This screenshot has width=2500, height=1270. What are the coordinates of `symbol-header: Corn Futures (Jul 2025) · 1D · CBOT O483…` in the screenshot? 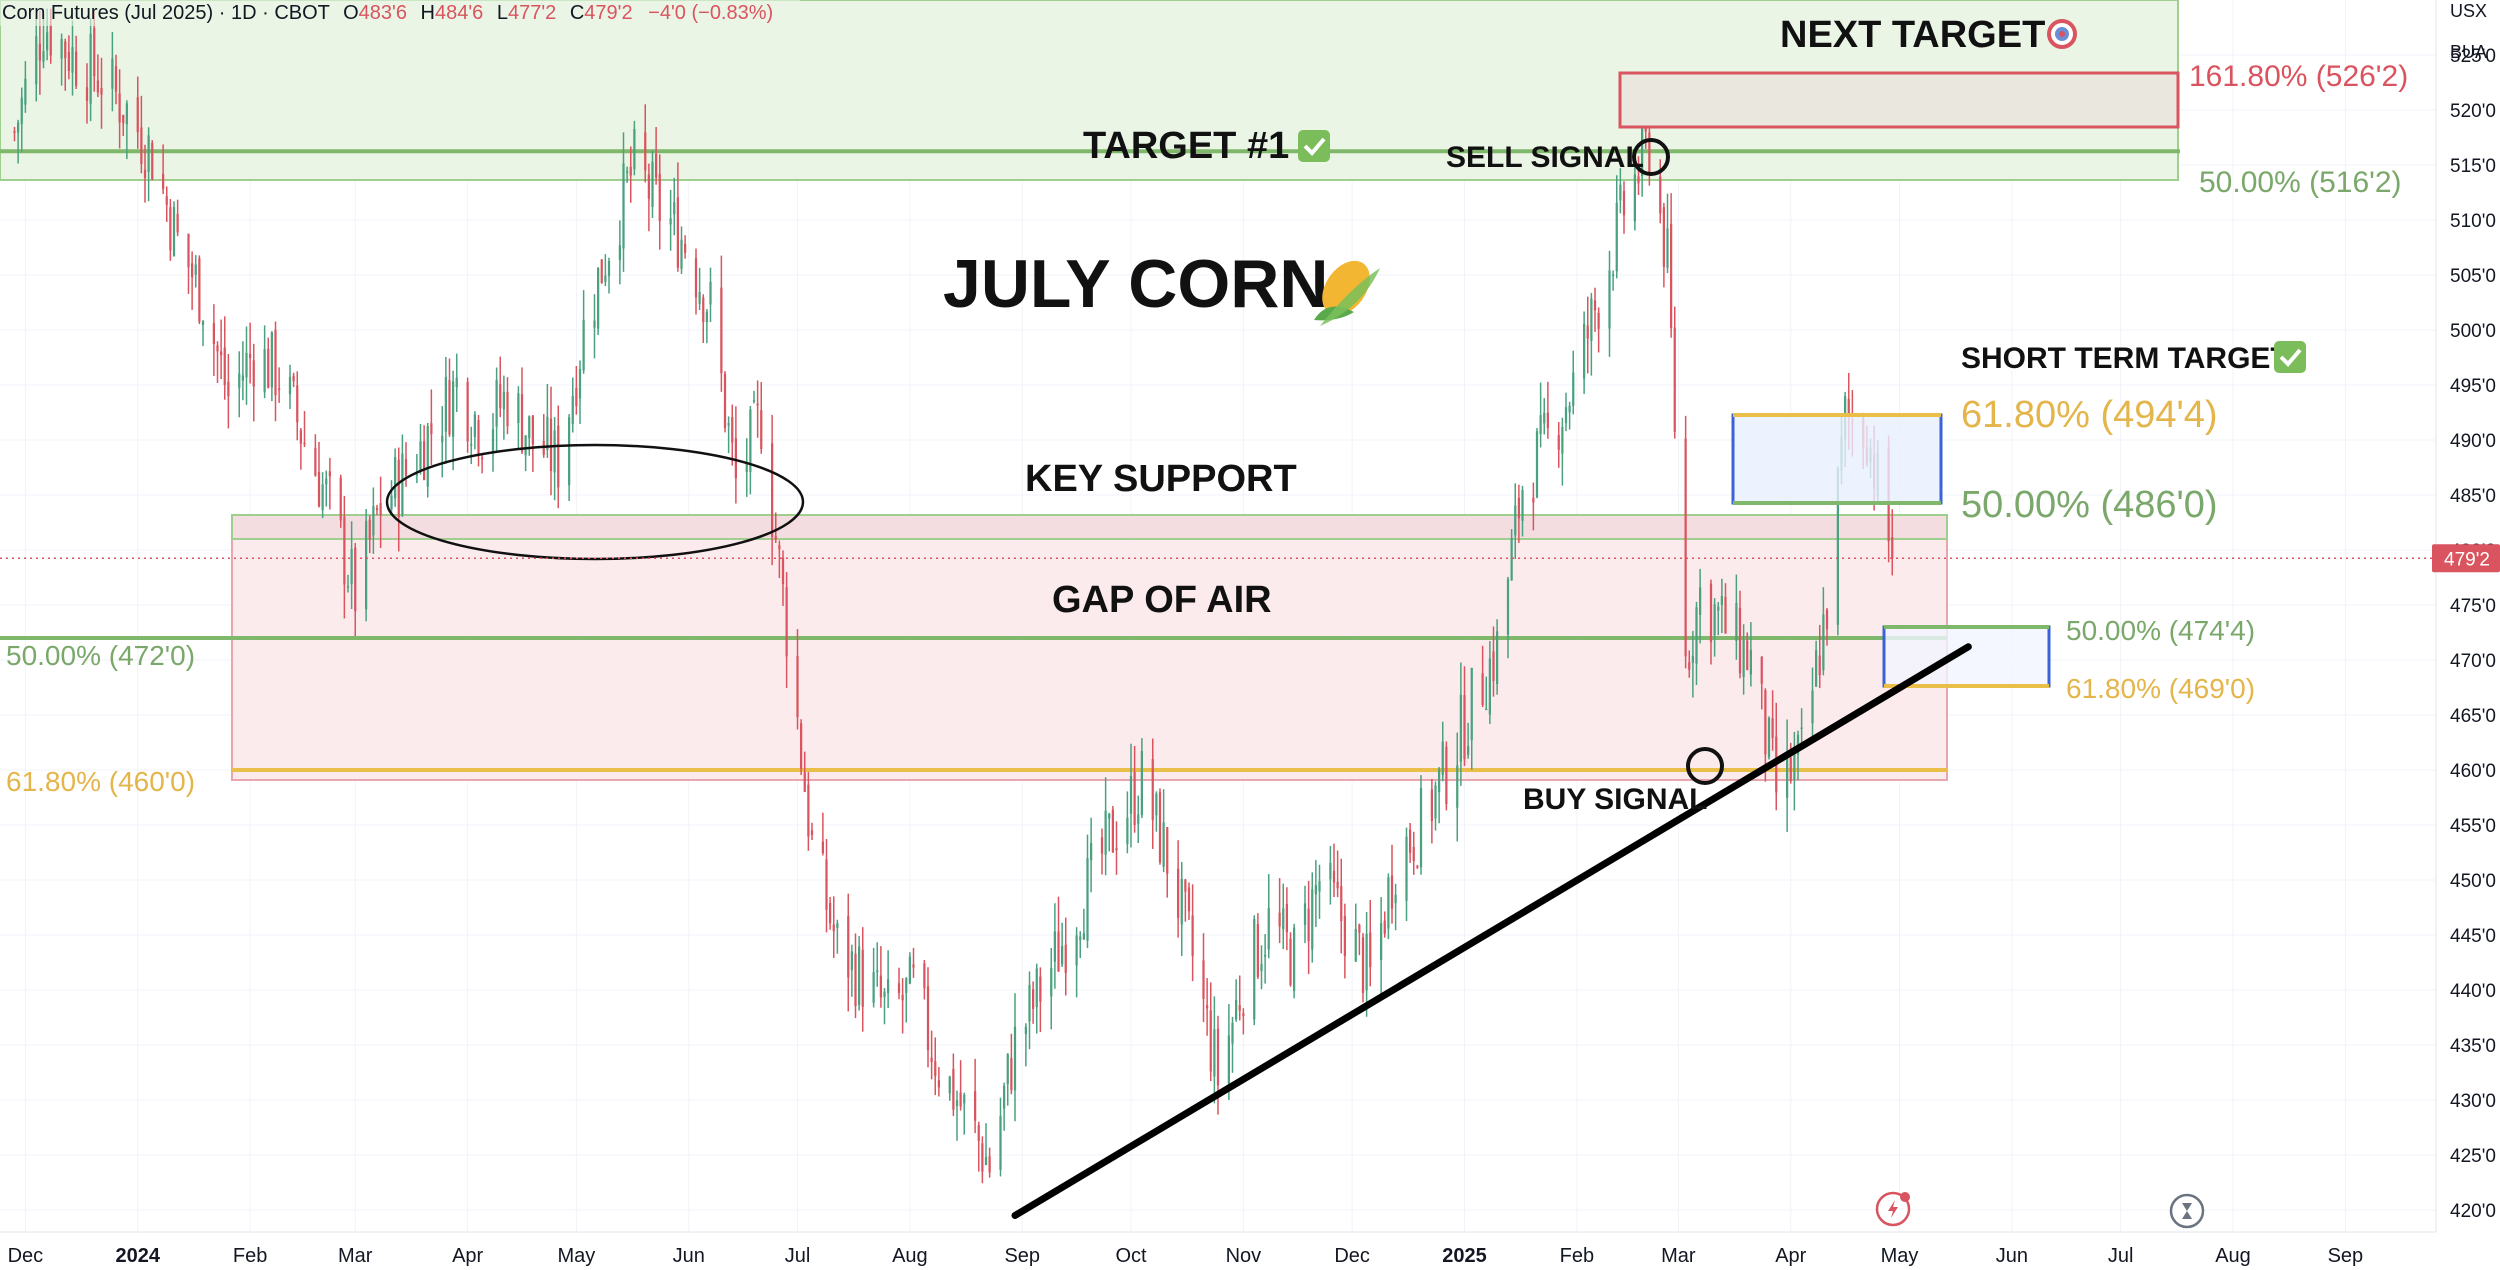 It's located at (400, 13).